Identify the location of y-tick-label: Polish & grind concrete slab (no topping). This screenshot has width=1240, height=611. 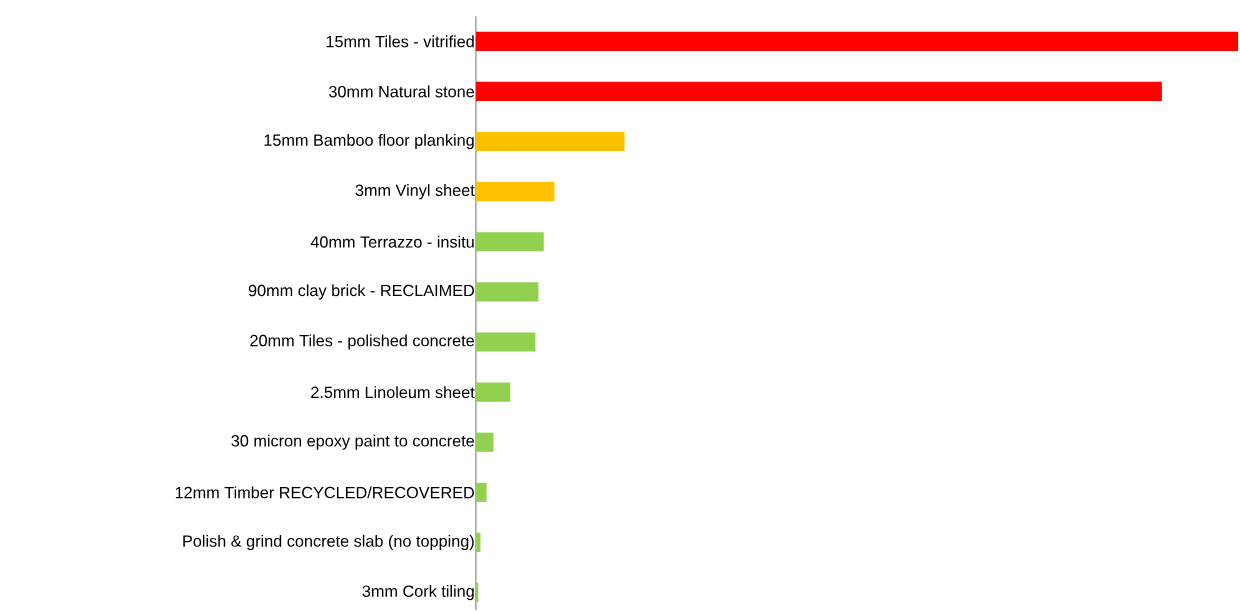
(328, 542).